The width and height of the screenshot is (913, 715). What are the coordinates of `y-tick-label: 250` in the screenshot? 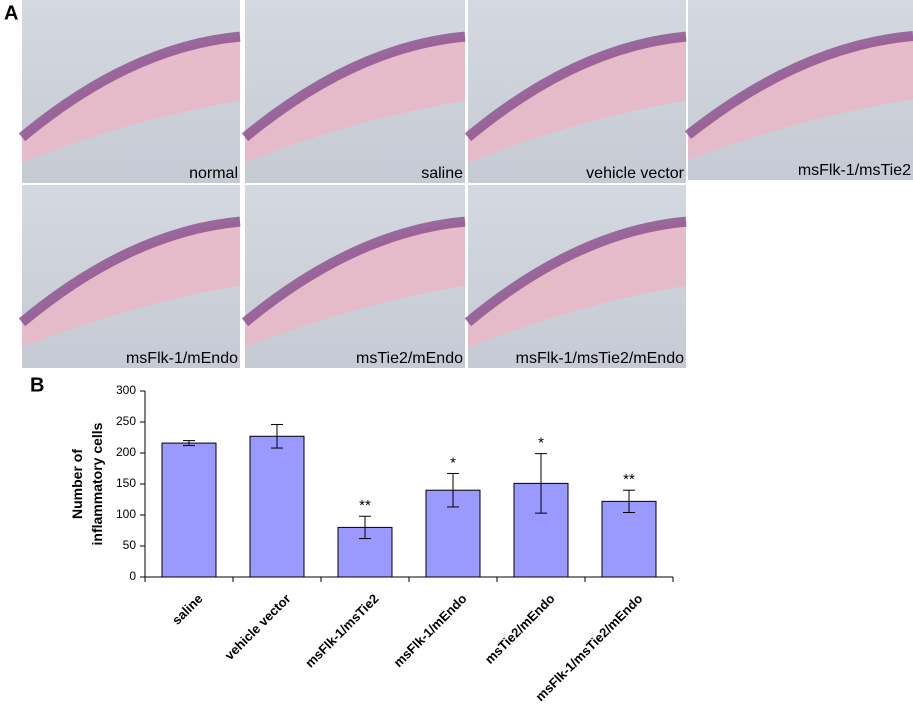 It's located at (126, 421).